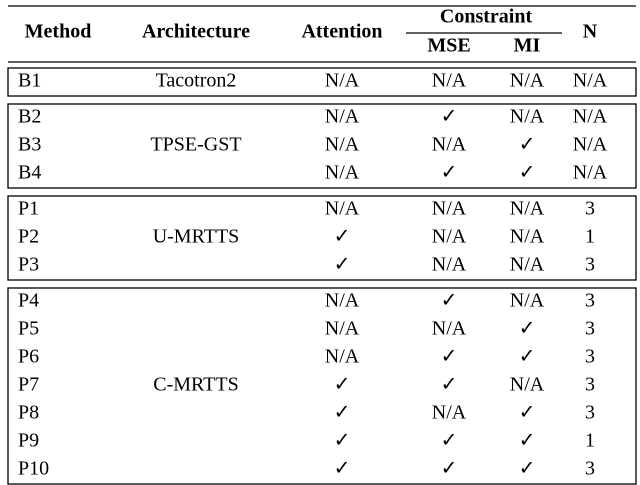 The height and width of the screenshot is (485, 640). Describe the element at coordinates (590, 32) in the screenshot. I see `header-cell: N` at that location.